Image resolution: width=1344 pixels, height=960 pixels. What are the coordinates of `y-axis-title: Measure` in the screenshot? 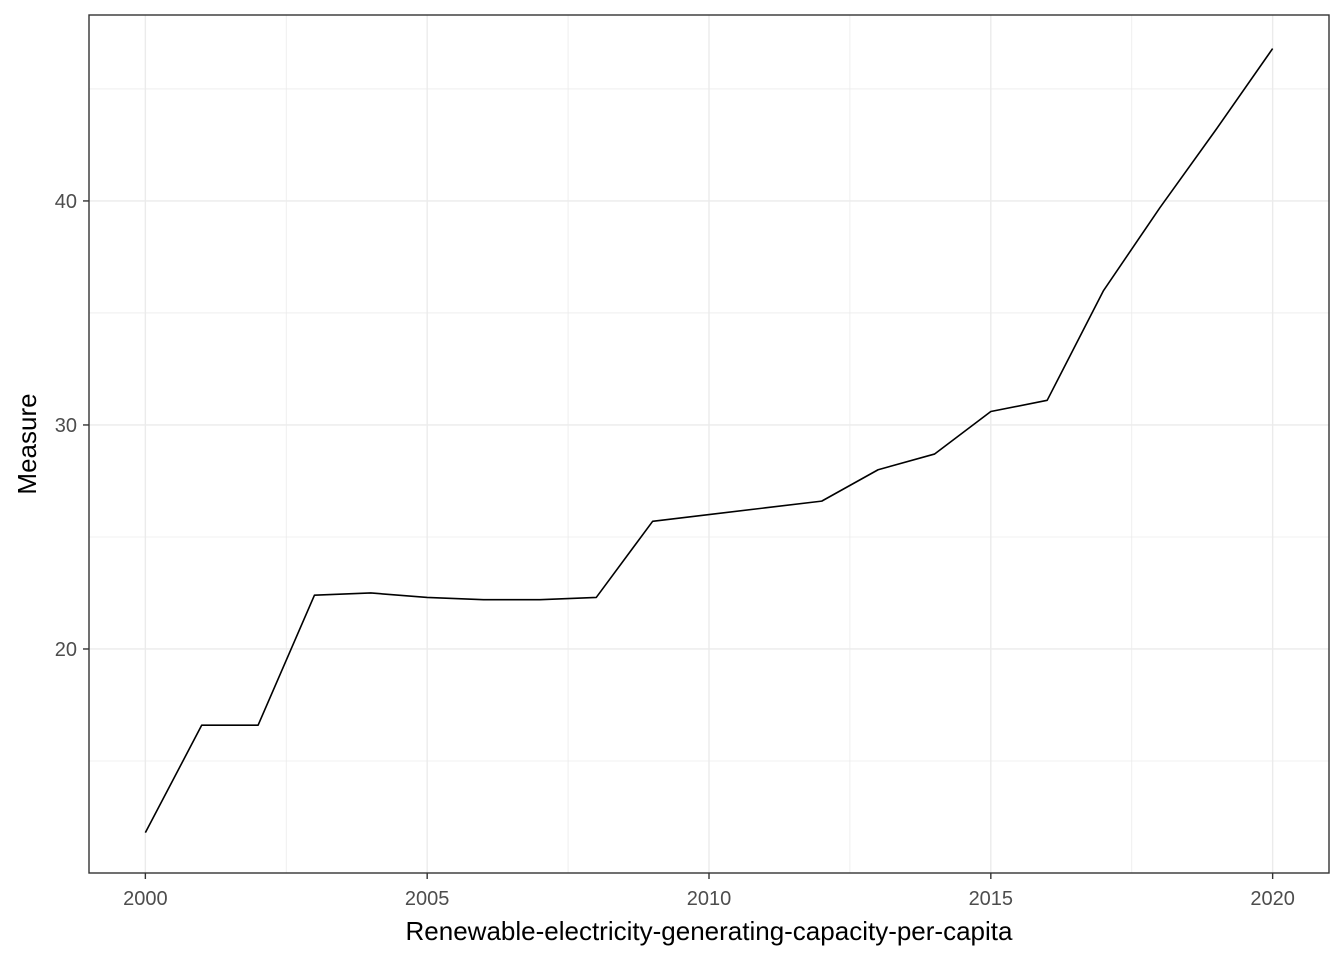 It's located at (27, 443).